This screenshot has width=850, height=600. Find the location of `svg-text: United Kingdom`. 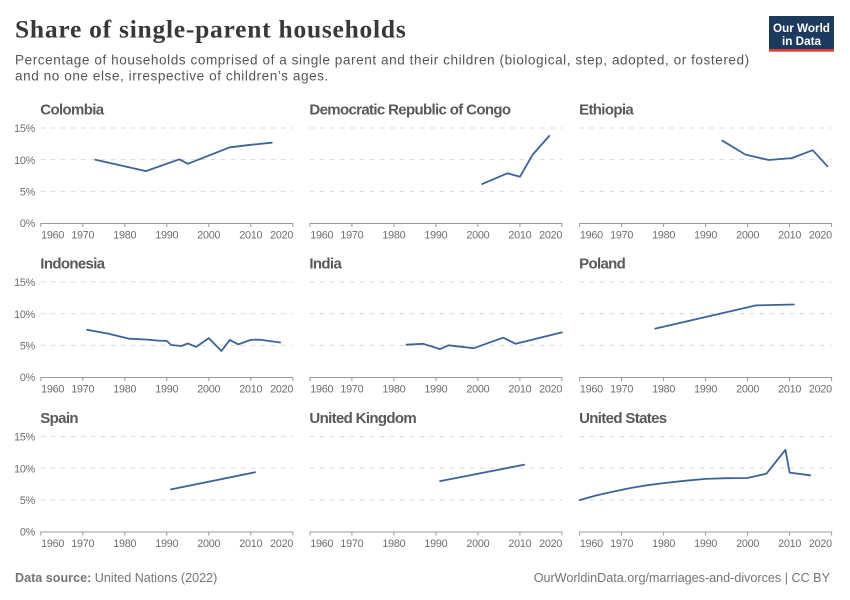

svg-text: United Kingdom is located at coordinates (362, 418).